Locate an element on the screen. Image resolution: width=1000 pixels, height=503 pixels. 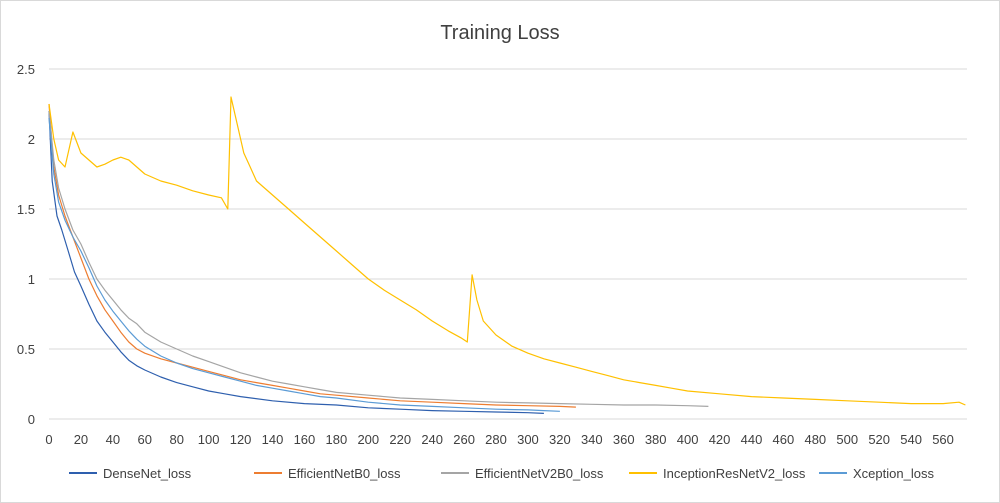
x-tick-label: 540 is located at coordinates (911, 439).